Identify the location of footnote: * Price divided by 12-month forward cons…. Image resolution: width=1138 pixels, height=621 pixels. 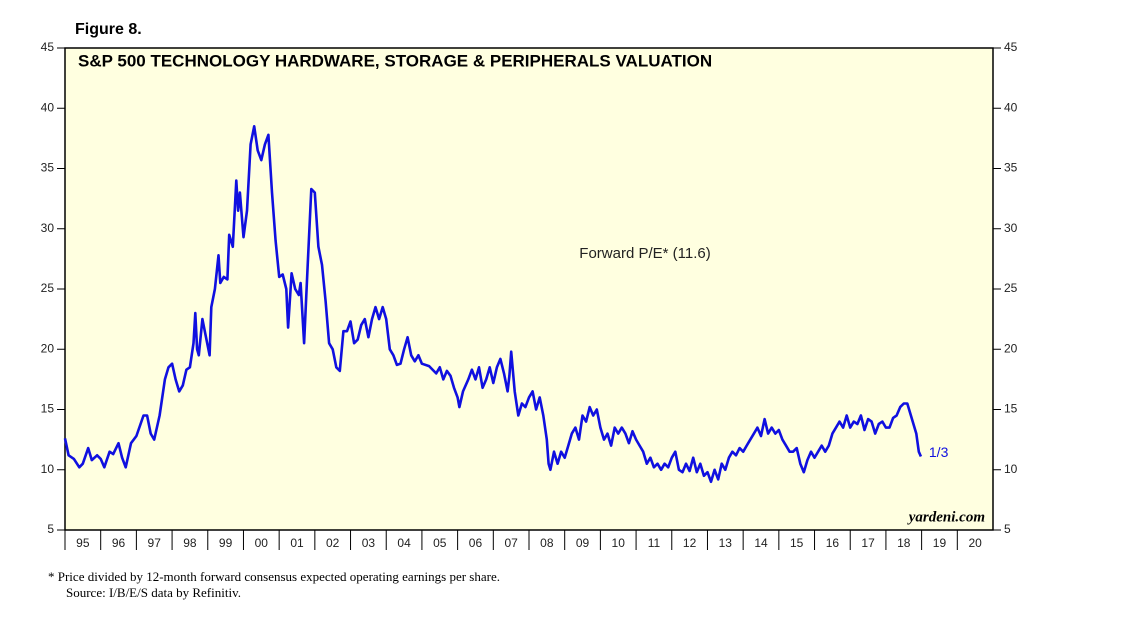
(274, 576).